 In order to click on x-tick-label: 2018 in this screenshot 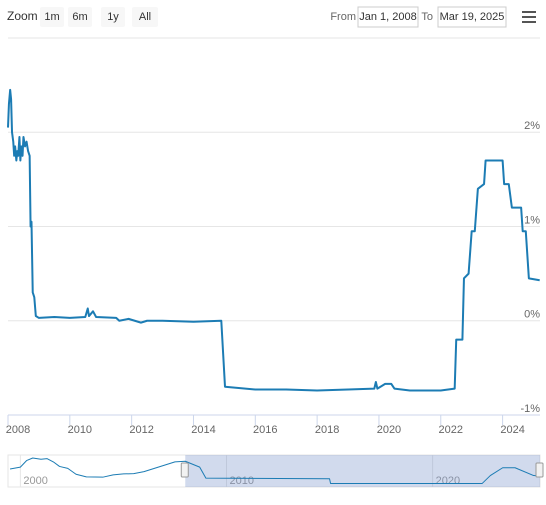, I will do `click(327, 430)`.